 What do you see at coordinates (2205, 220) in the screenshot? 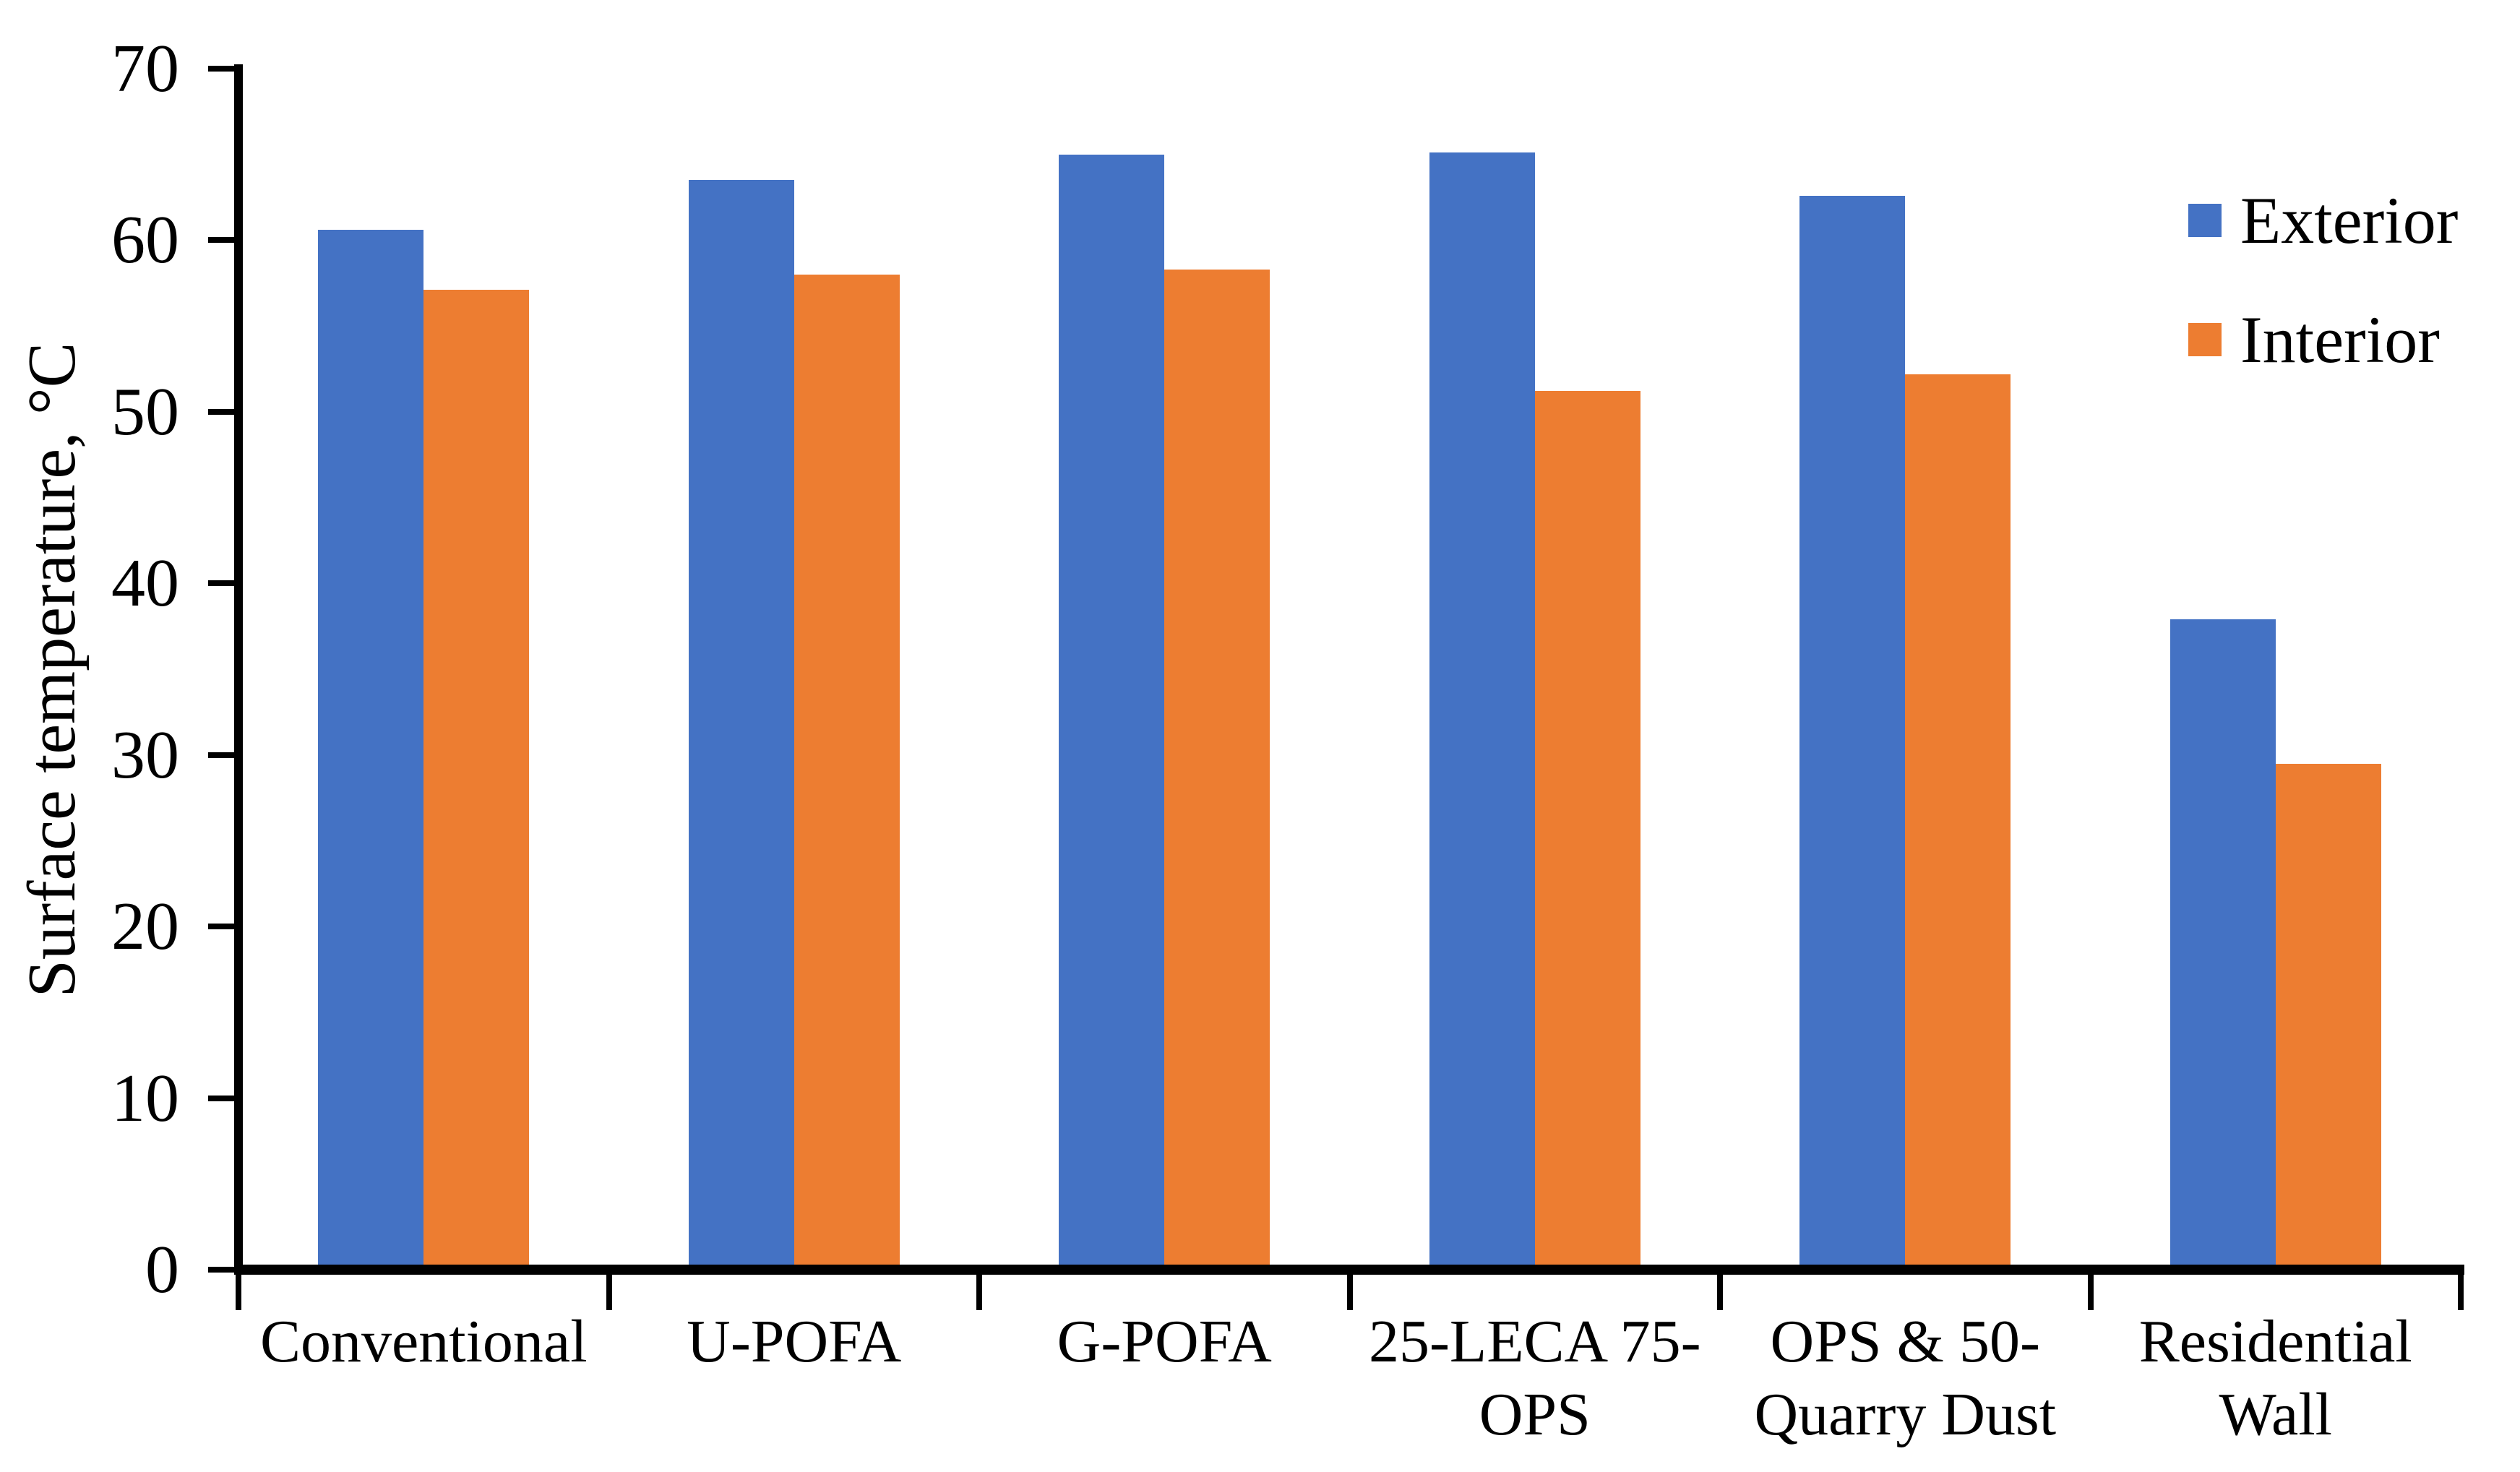
I see `exterior-swatch-icon` at bounding box center [2205, 220].